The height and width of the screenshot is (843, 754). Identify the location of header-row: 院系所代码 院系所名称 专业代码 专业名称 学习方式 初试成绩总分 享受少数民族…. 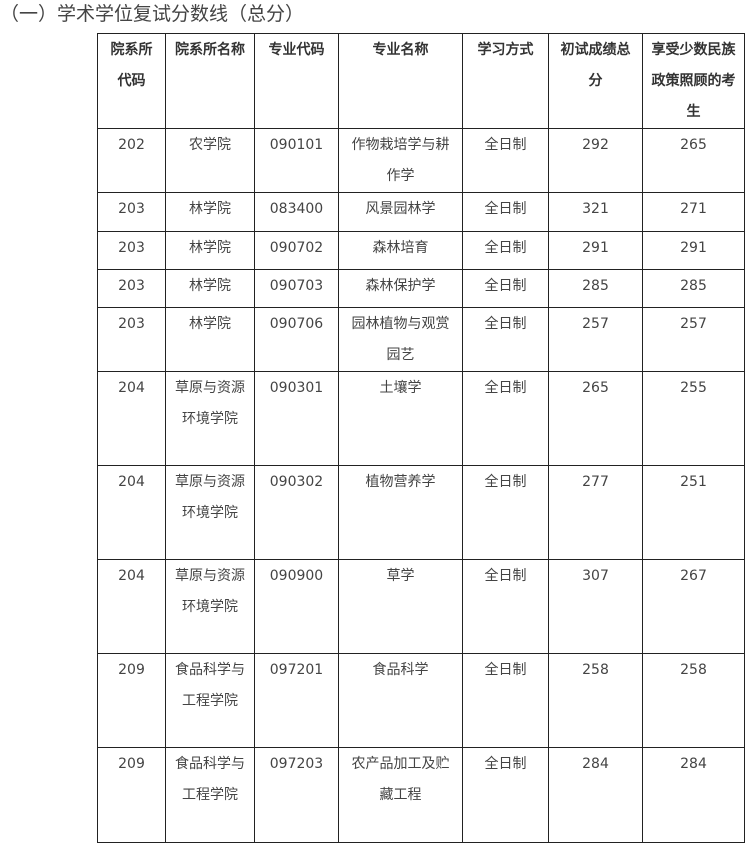
(421, 81).